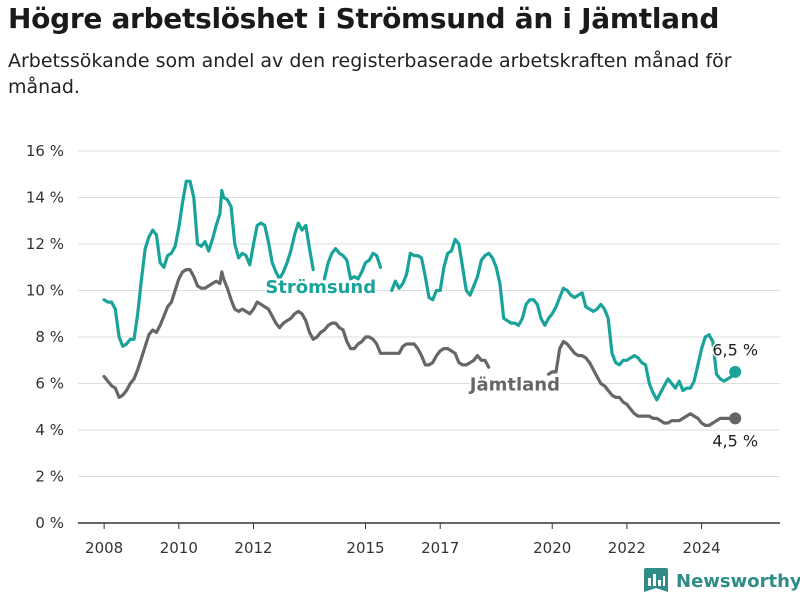 This screenshot has height=600, width=800. I want to click on x-tick-label: 2012, so click(253, 548).